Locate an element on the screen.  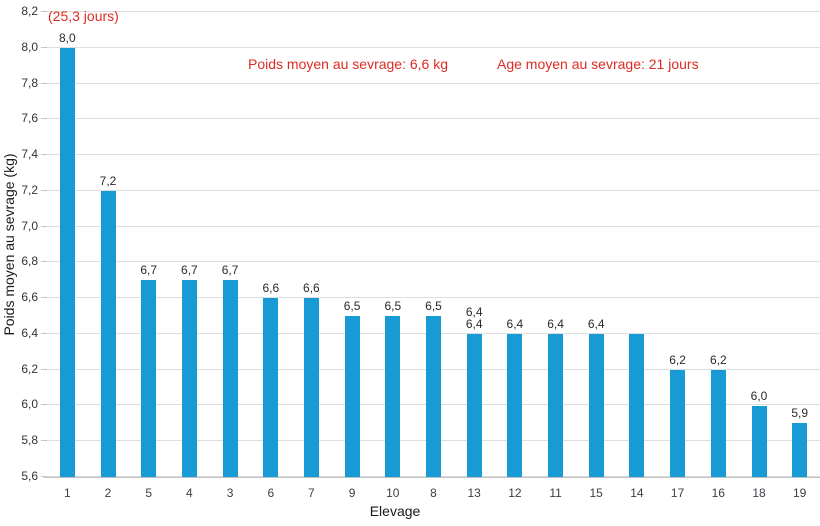
y-tick-label: 8,0 is located at coordinates (29, 47).